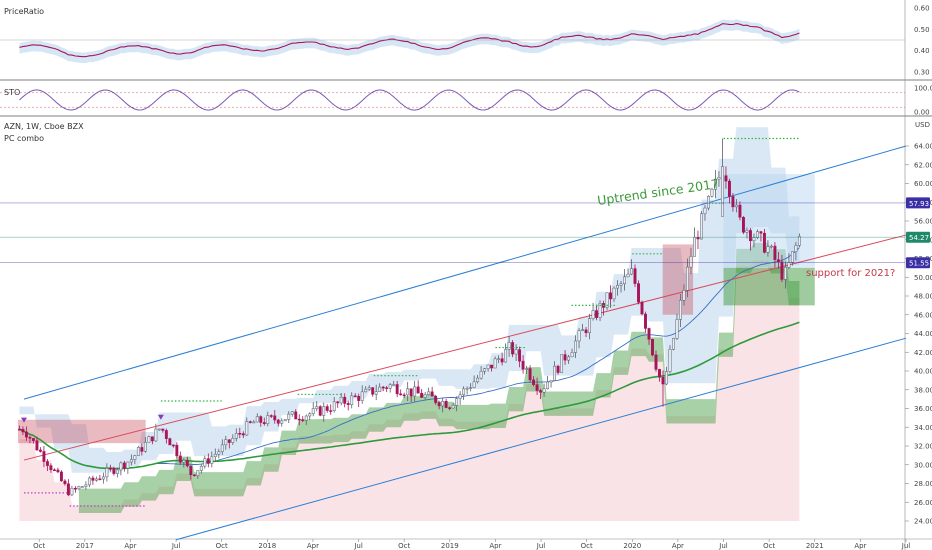 This screenshot has width=932, height=550. What do you see at coordinates (267, 546) in the screenshot?
I see `x-tick-label: 2018` at bounding box center [267, 546].